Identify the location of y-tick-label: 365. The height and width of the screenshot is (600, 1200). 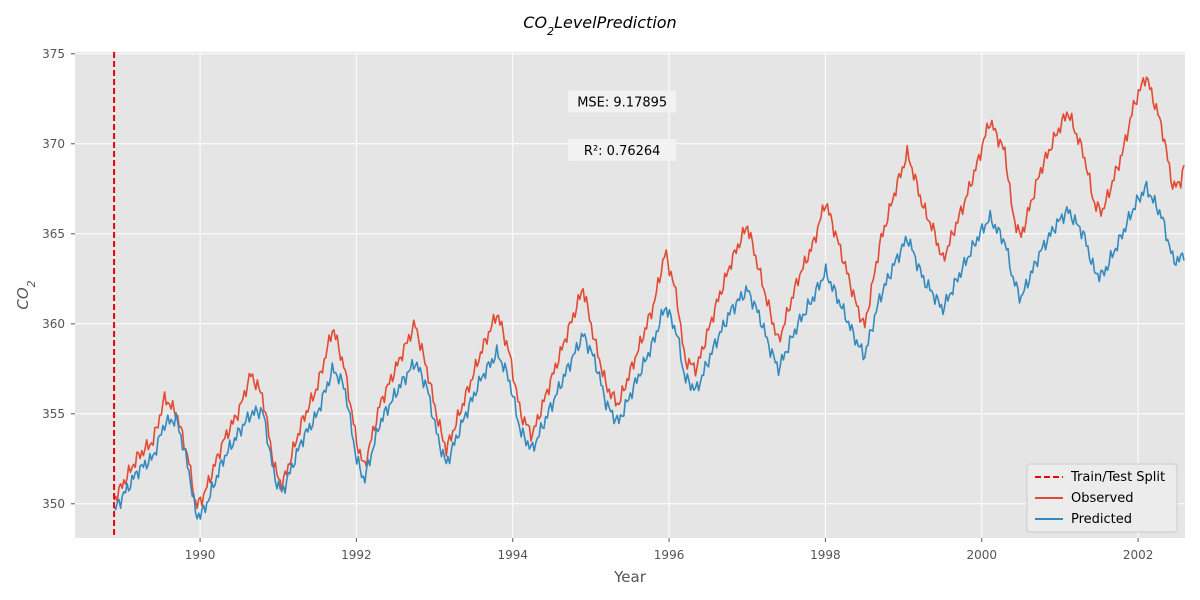
(53, 234).